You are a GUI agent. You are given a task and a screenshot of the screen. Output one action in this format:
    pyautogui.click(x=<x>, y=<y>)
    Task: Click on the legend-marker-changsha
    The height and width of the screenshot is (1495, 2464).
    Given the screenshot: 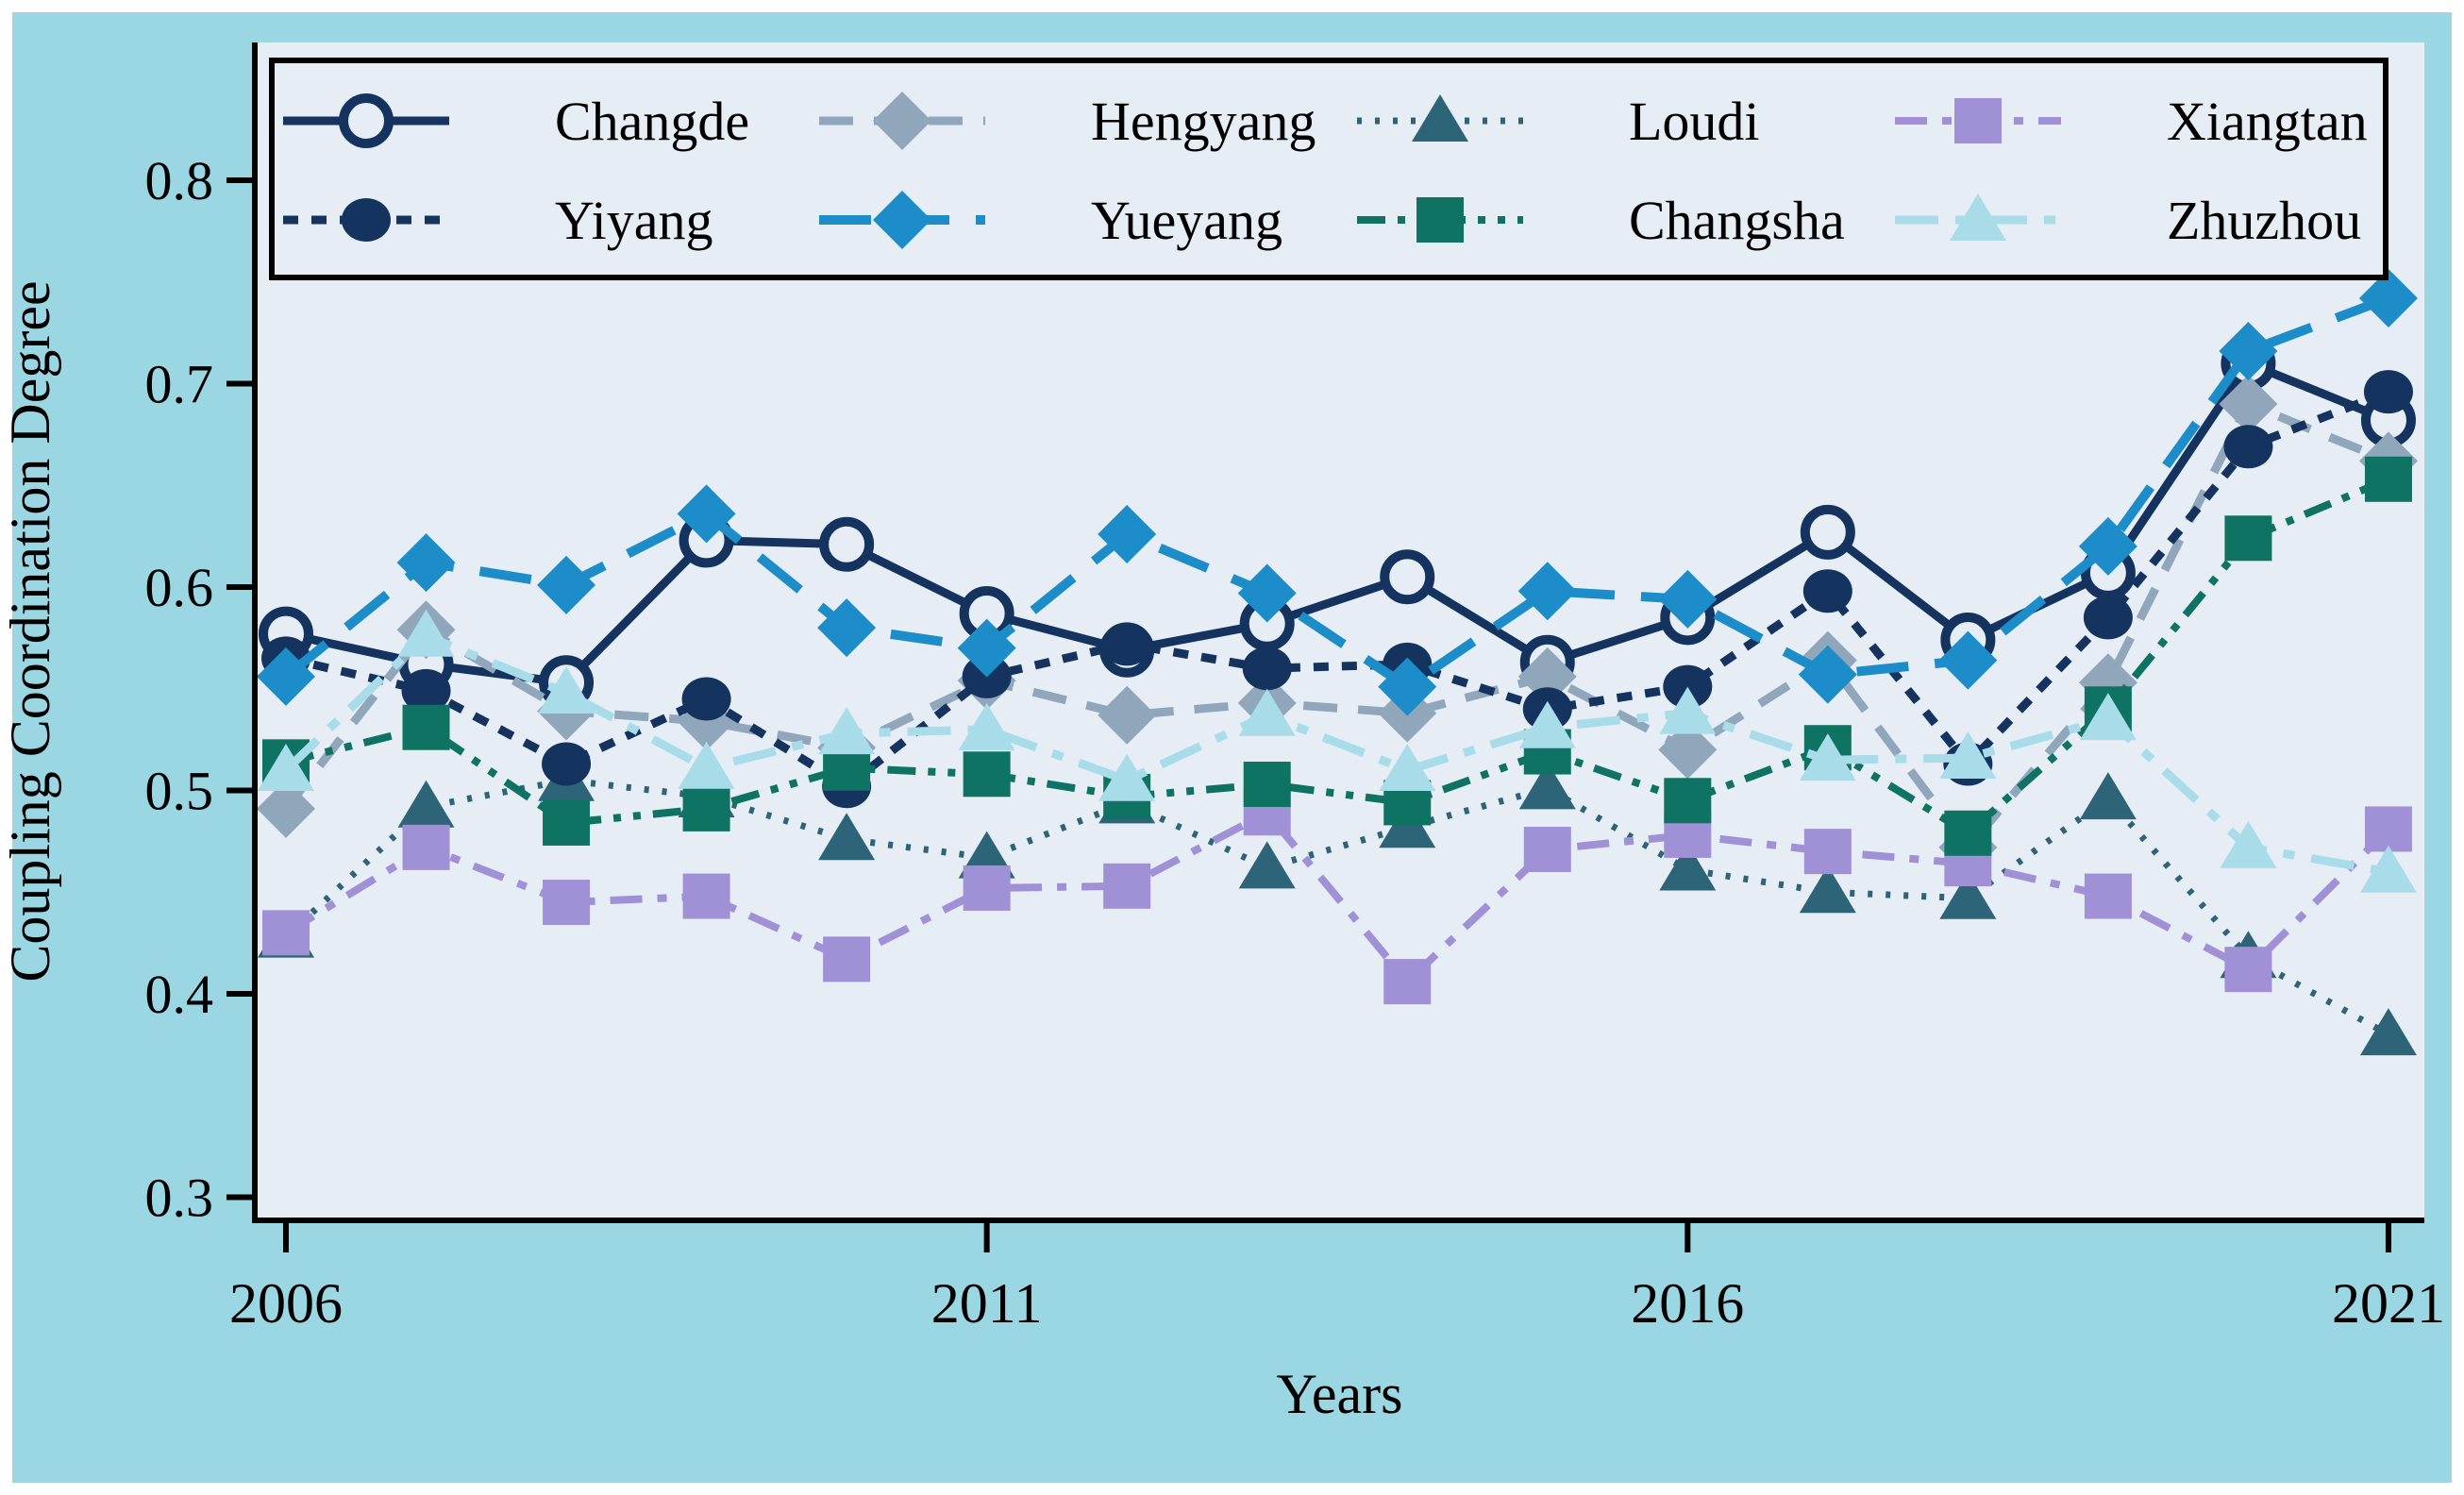 What is the action you would take?
    pyautogui.click(x=1440, y=220)
    